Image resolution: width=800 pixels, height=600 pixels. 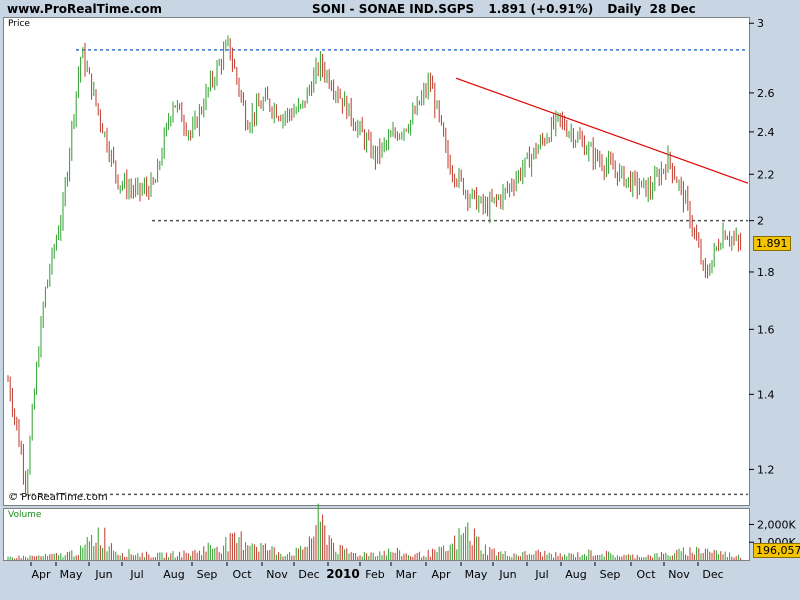 What do you see at coordinates (58, 497) in the screenshot?
I see `copyright-text: © ProRealTime.com` at bounding box center [58, 497].